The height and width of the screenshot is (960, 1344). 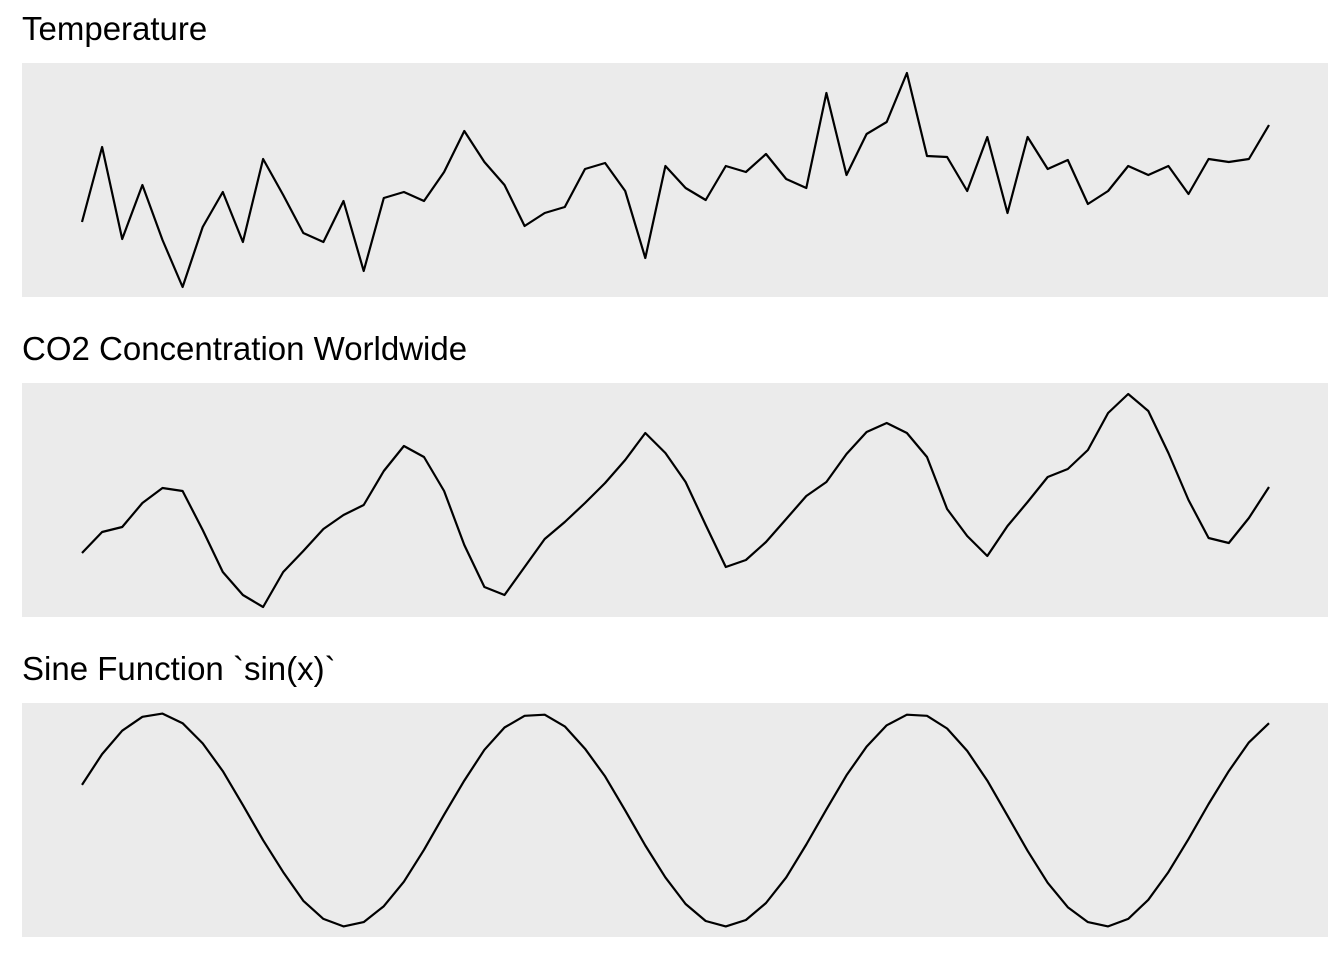 I want to click on chart-title: Sine Function `sin(x)`, so click(x=179, y=668).